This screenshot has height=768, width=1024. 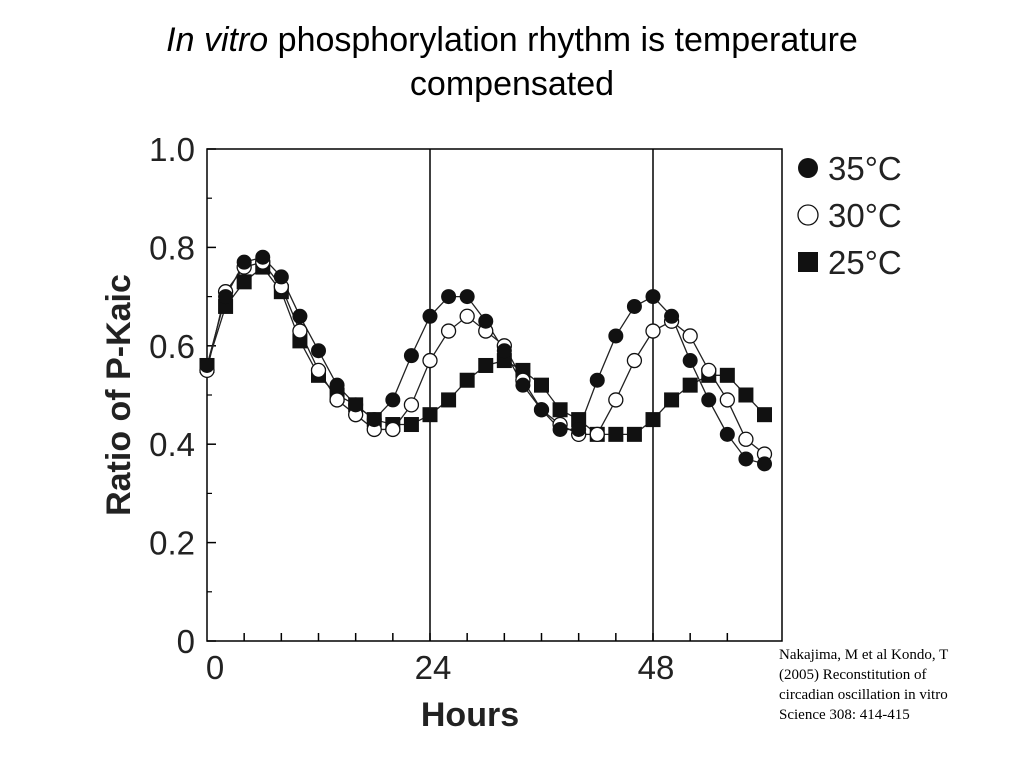 I want to click on x-axis-ticks: 0 24 48, so click(x=467, y=659).